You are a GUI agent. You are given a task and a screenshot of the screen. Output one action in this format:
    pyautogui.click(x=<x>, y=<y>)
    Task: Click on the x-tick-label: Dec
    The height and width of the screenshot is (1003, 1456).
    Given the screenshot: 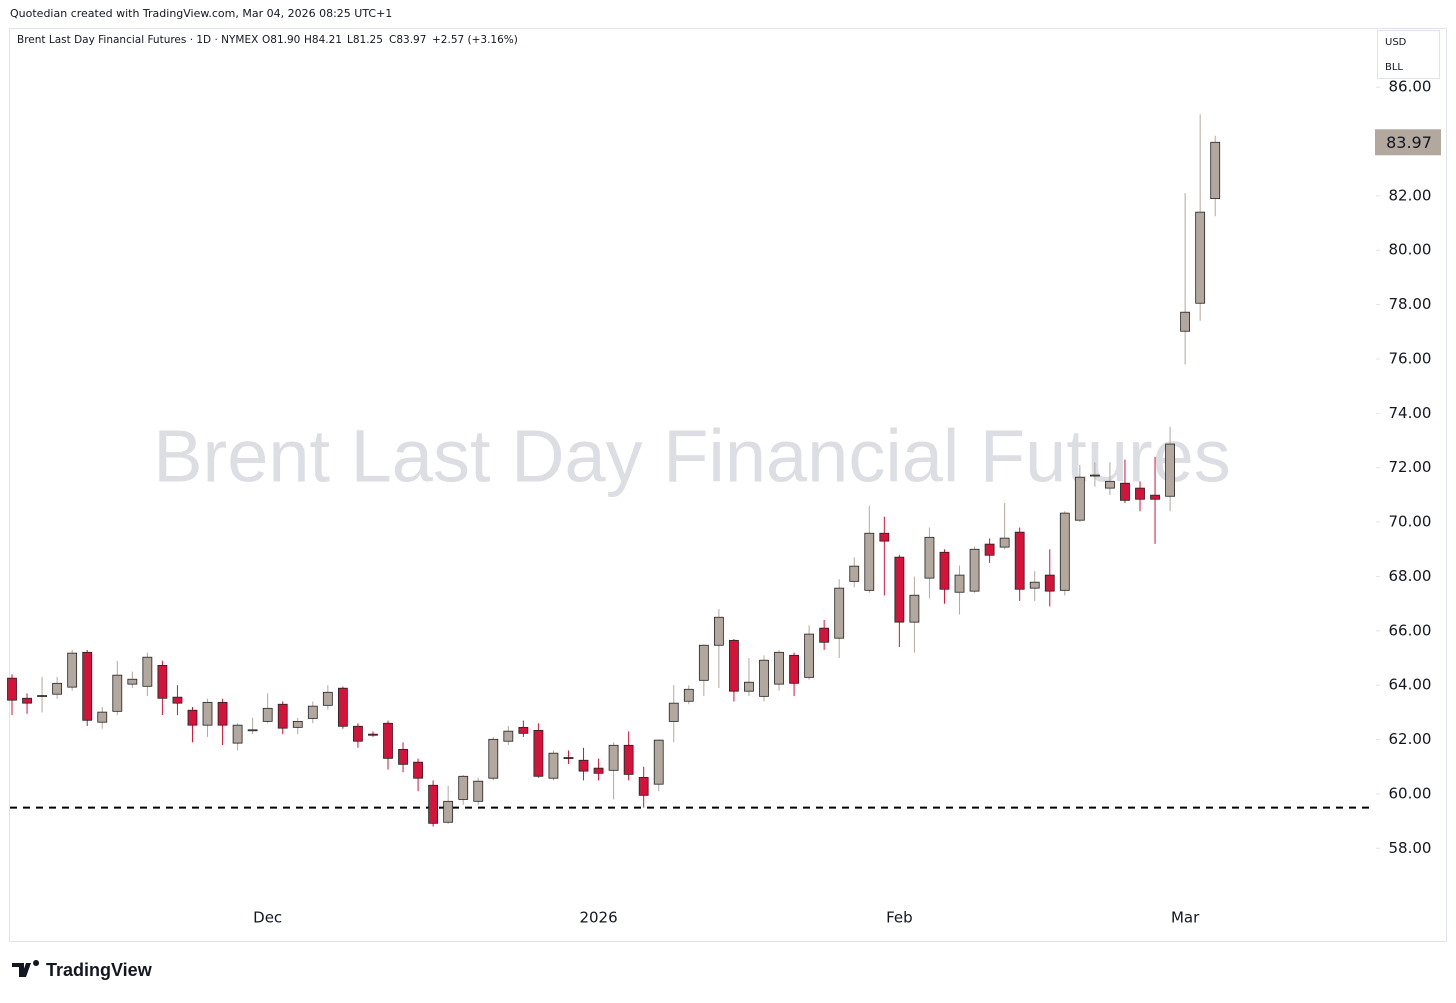 What is the action you would take?
    pyautogui.click(x=267, y=918)
    